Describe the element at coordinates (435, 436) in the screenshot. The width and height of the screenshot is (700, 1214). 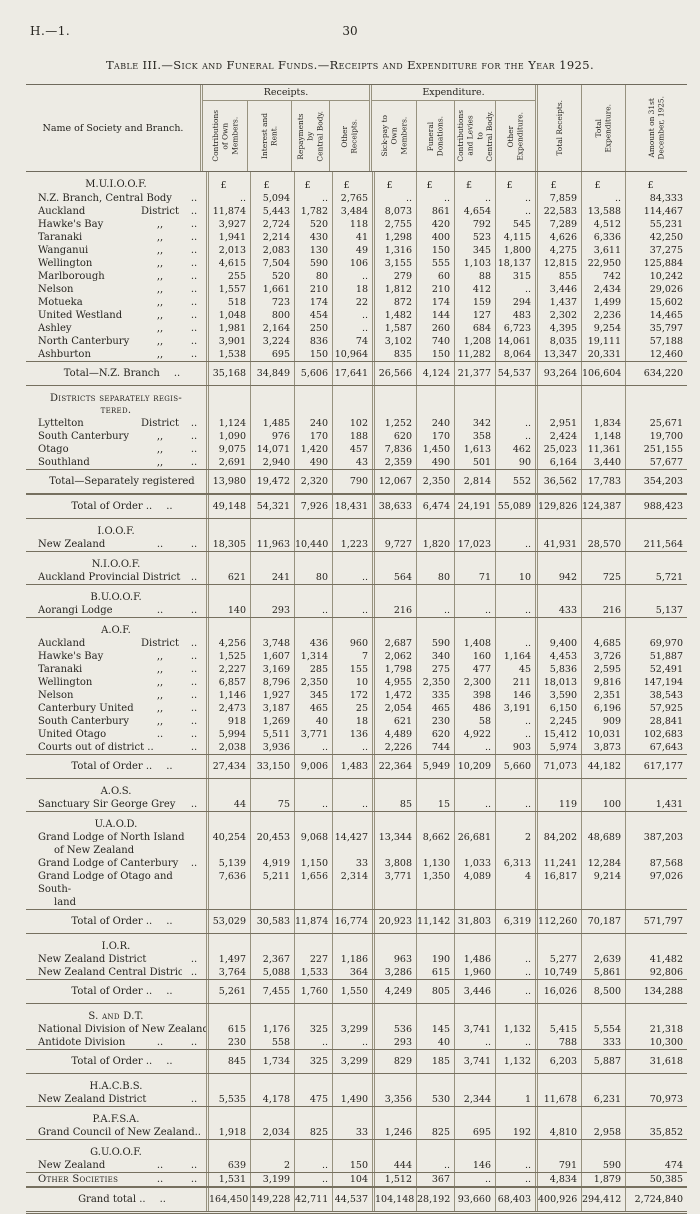
I see `value-cell: 170` at that location.